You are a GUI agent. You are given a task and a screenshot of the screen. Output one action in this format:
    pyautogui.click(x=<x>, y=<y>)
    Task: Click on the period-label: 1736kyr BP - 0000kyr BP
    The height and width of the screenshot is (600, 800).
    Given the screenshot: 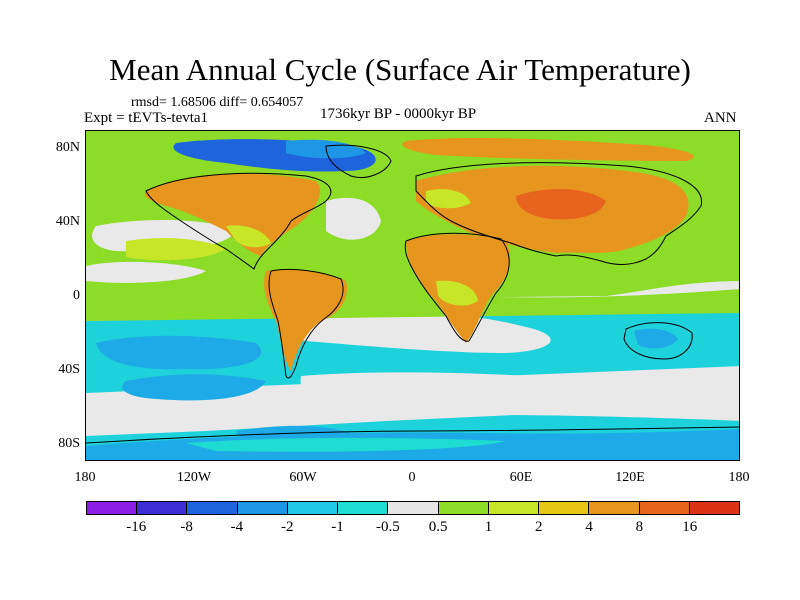 What is the action you would take?
    pyautogui.click(x=398, y=114)
    